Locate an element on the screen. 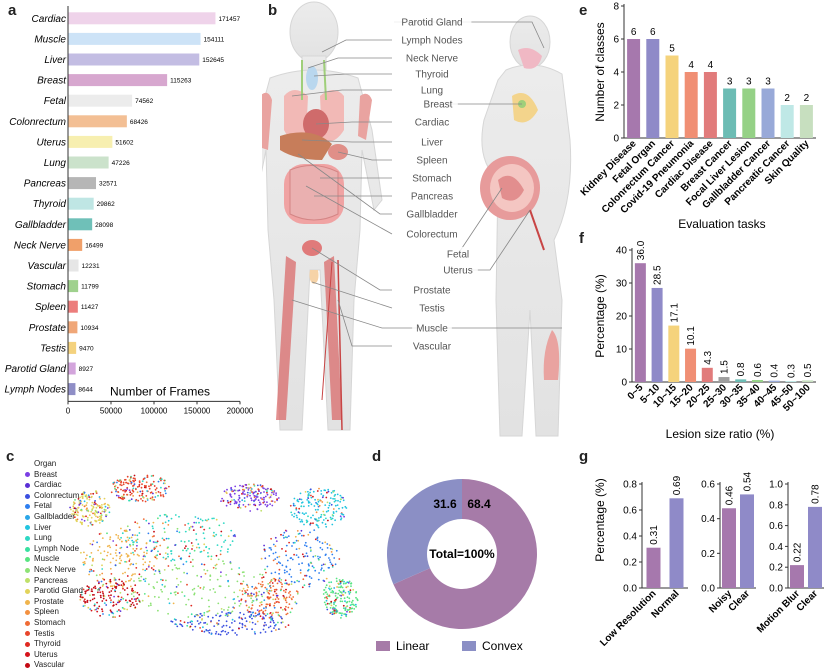  a-x-tick-label: 50000 is located at coordinates (111, 410).